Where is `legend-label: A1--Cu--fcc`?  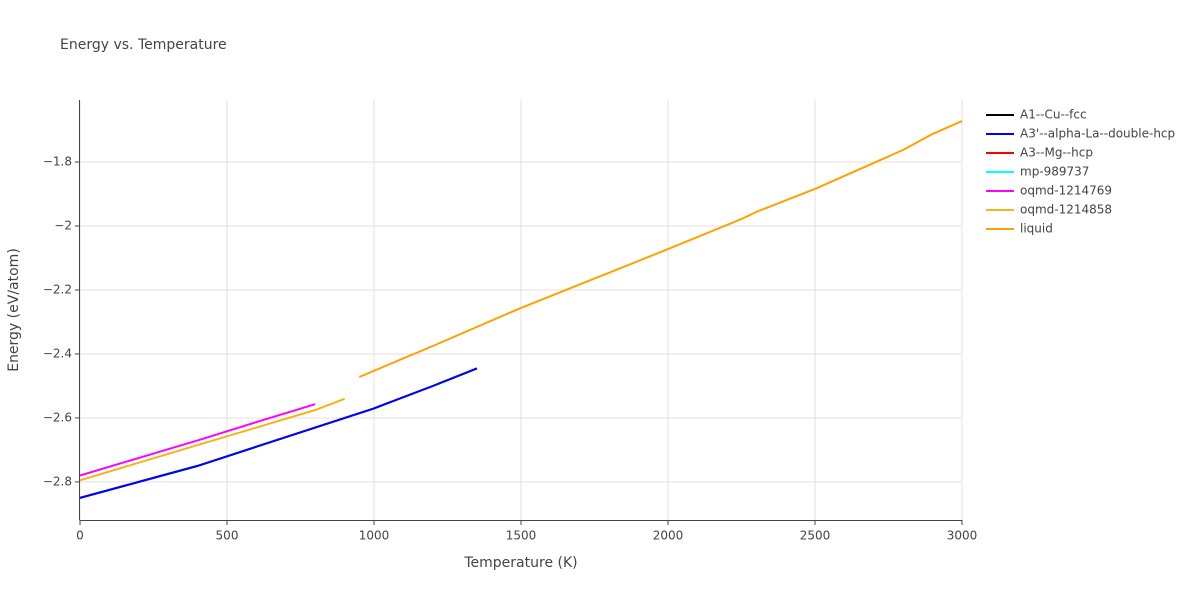
legend-label: A1--Cu--fcc is located at coordinates (1053, 115).